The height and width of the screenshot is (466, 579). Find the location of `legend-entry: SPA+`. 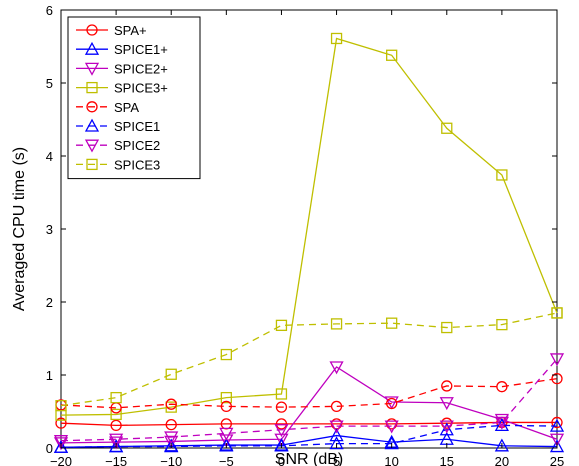

legend-entry: SPA+ is located at coordinates (111, 30).